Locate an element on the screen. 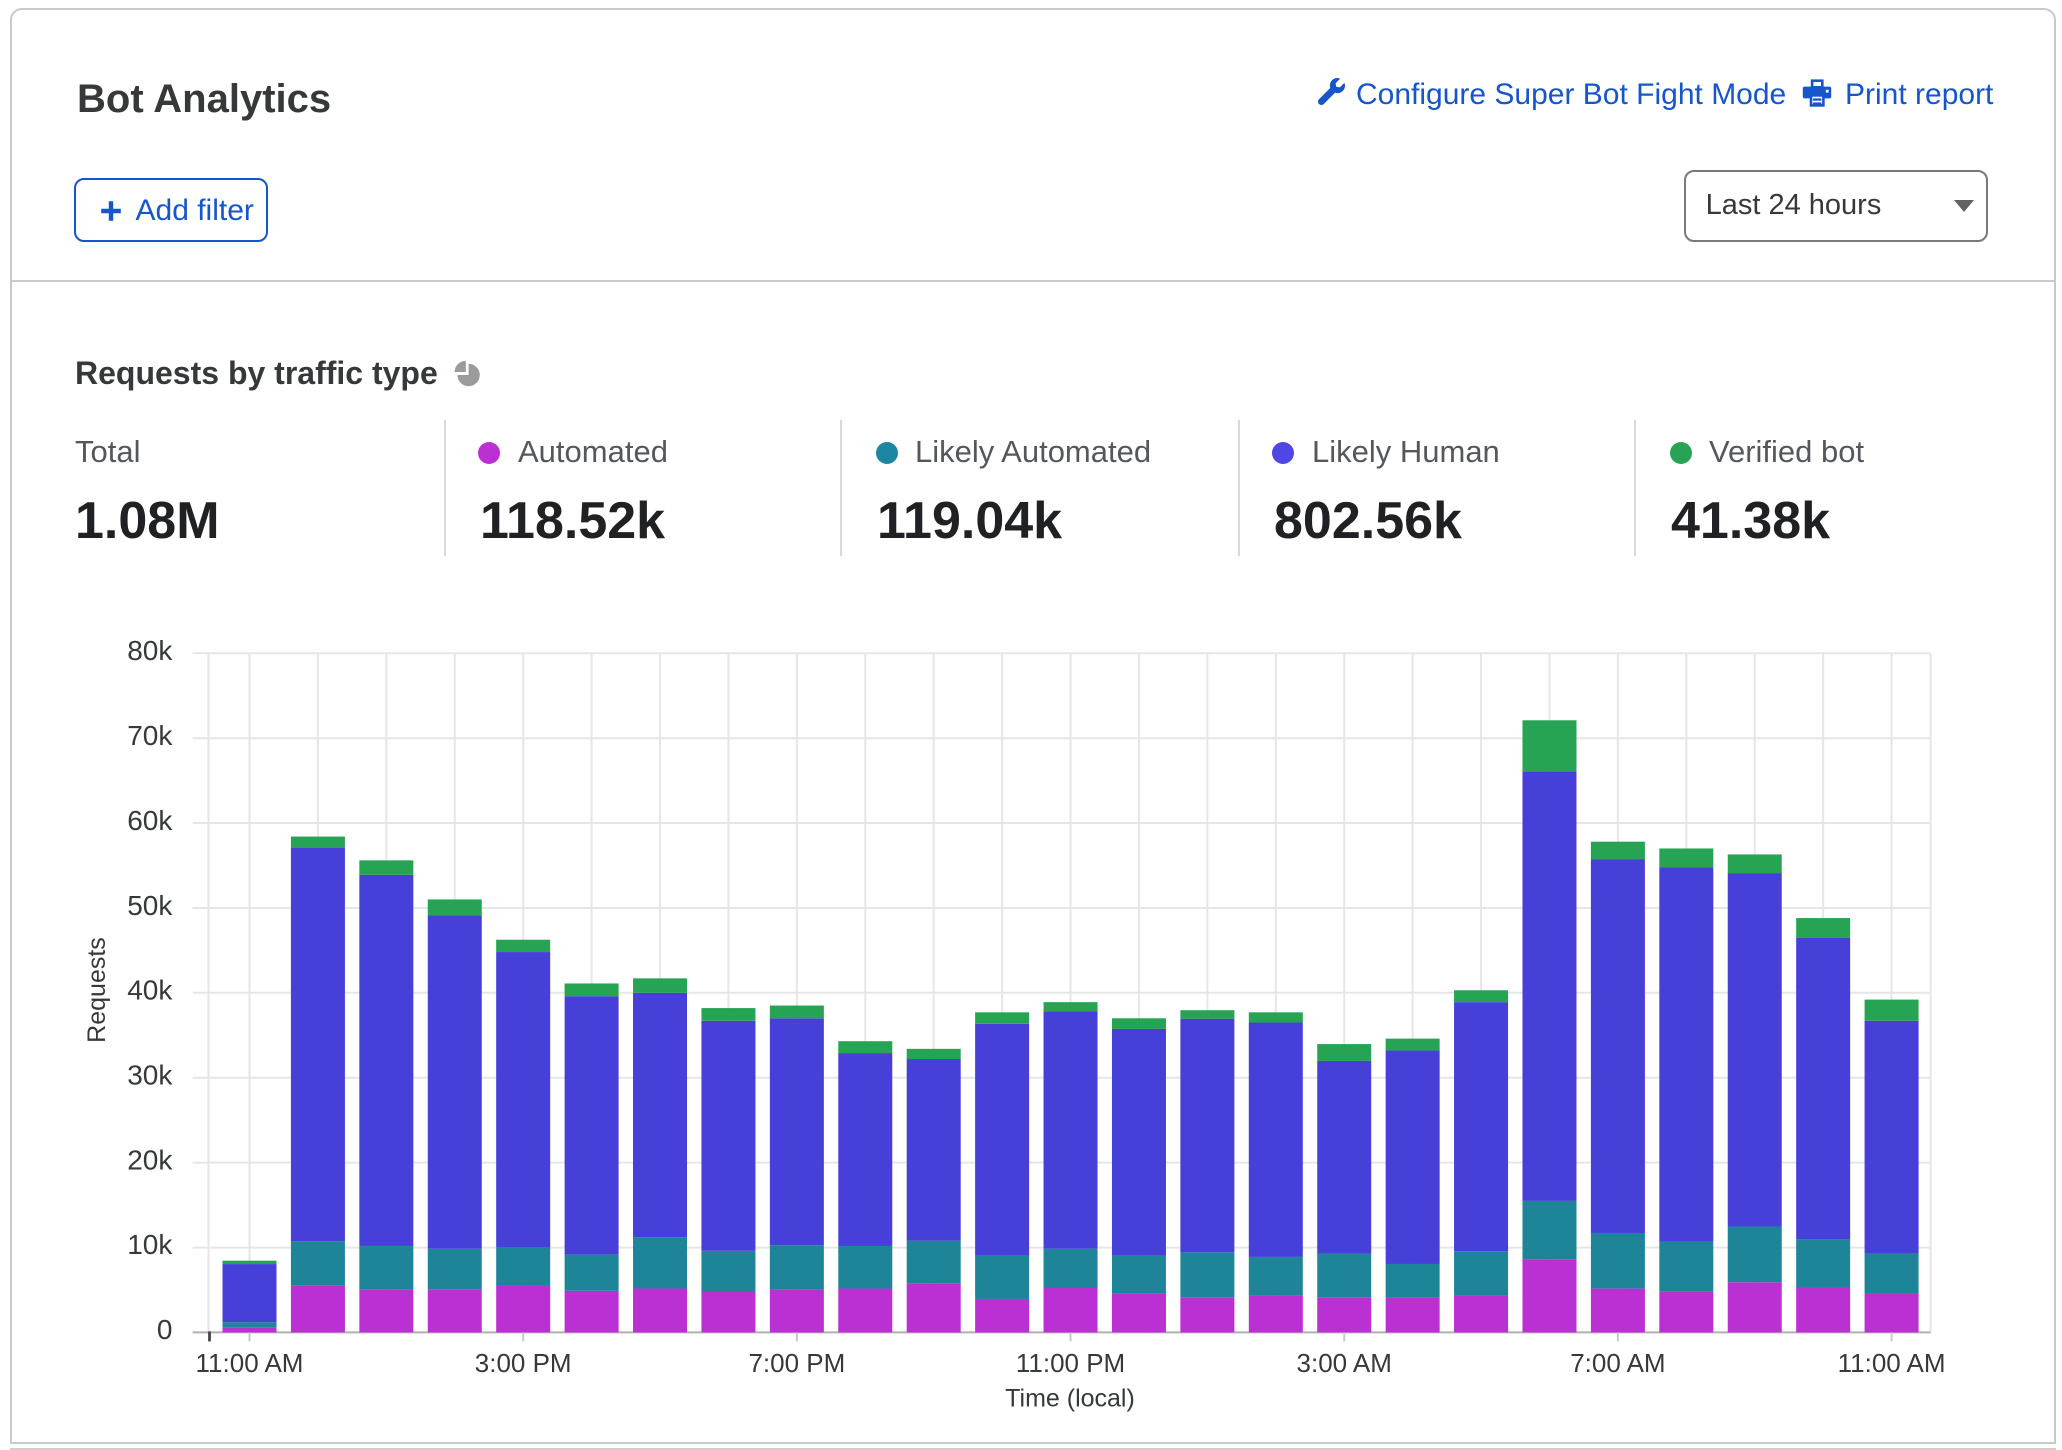  svg-text: 0 is located at coordinates (165, 1329).